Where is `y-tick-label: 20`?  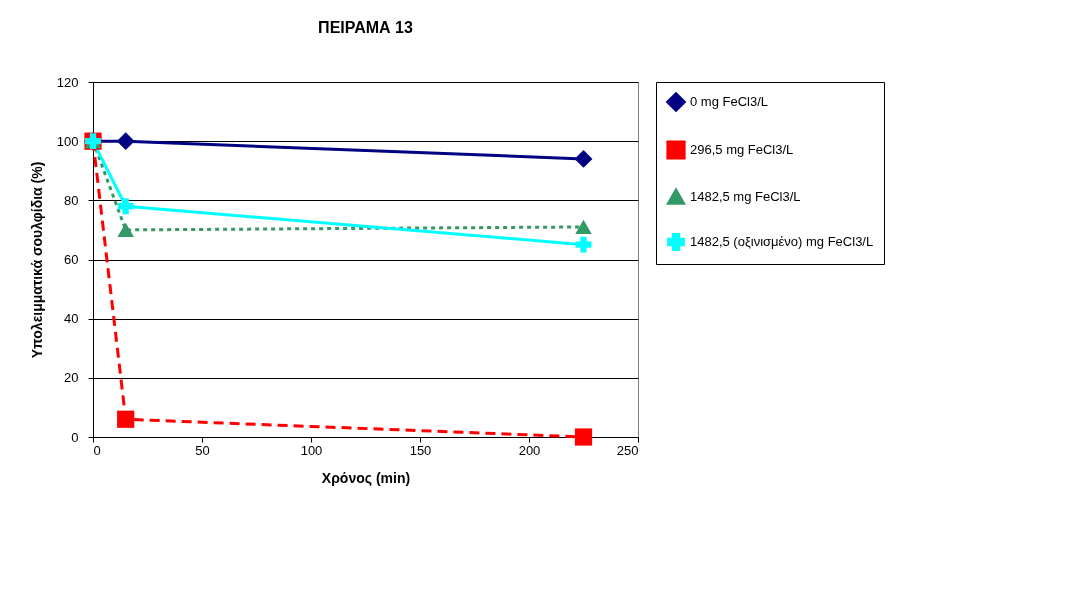 y-tick-label: 20 is located at coordinates (71, 378).